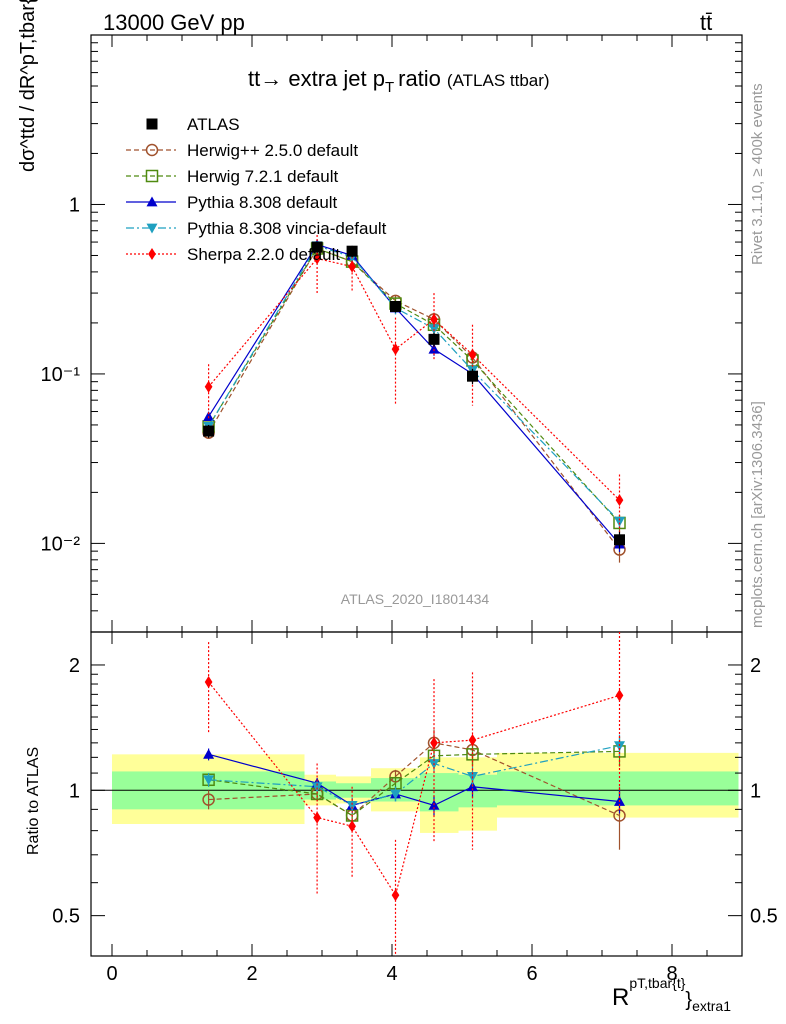 This screenshot has width=786, height=1024. I want to click on y-axis-label-main: dσ^ttd / dR^pT,tbar{t}_extra1 (1/σ), so click(28, 86).